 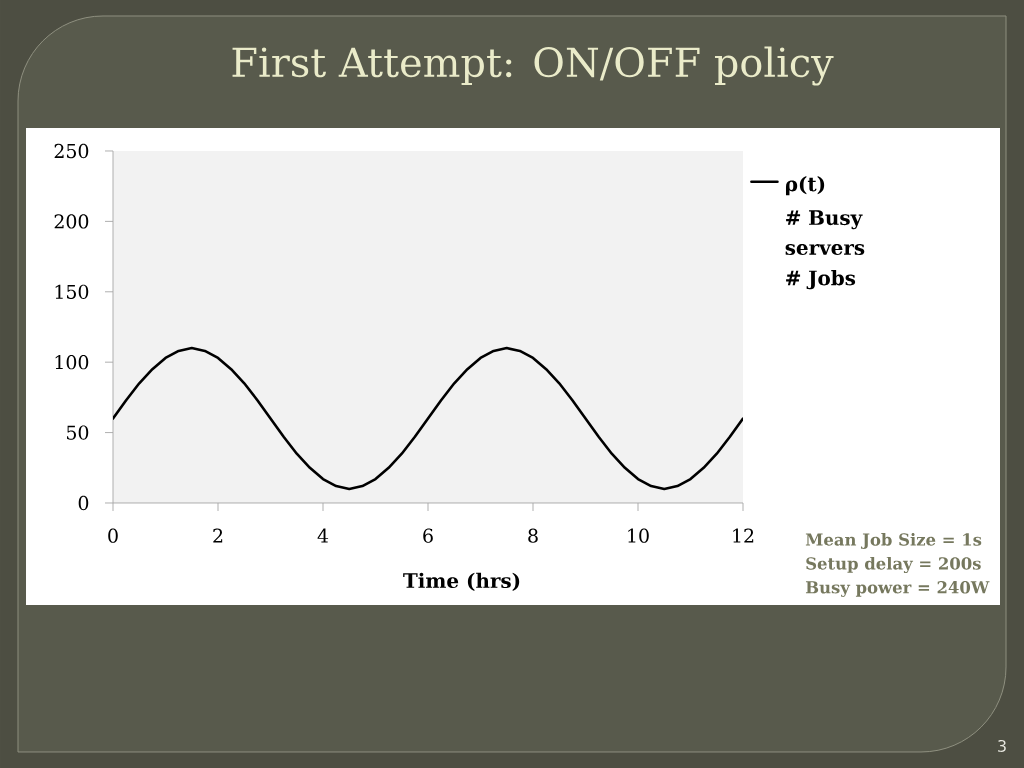 I want to click on text: Mean Job Size = 1s, so click(x=893, y=541).